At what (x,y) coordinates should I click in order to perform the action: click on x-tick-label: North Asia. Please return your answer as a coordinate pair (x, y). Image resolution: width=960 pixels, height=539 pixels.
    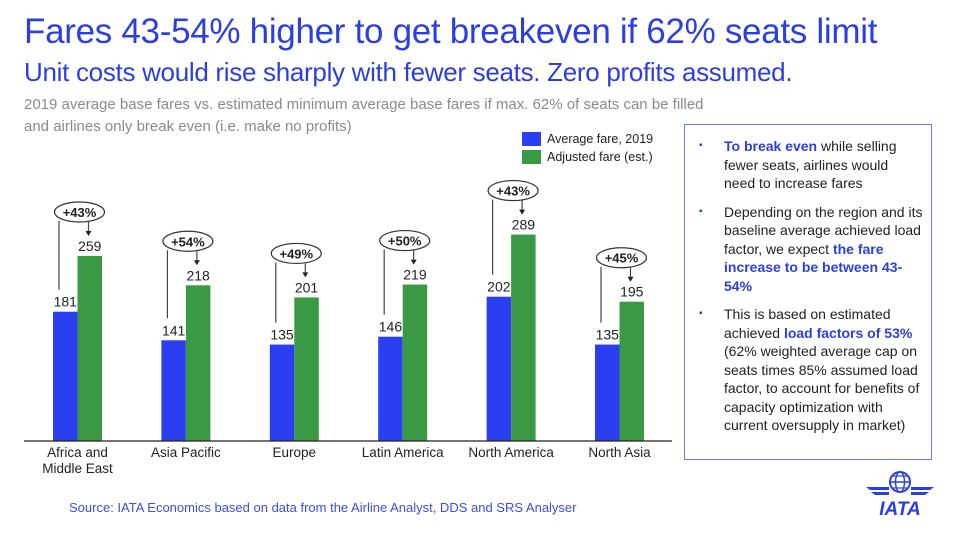
    Looking at the image, I should click on (619, 452).